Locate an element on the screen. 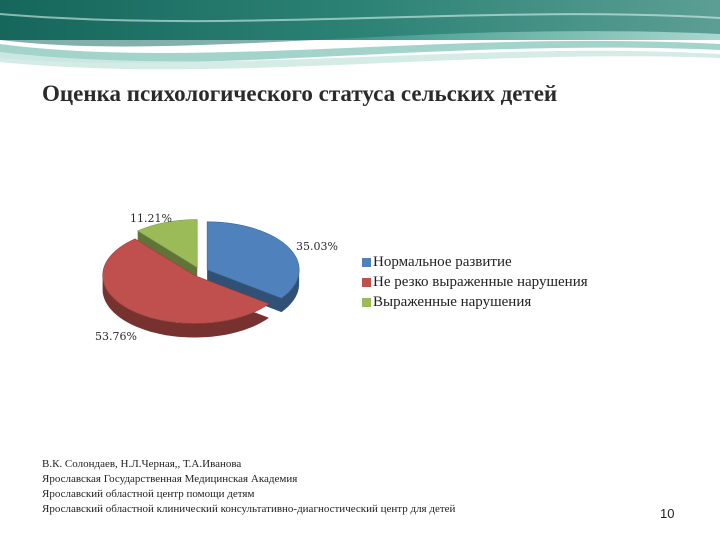 The height and width of the screenshot is (540, 720). legend-item-severe: Выраженные нарушения is located at coordinates (475, 302).